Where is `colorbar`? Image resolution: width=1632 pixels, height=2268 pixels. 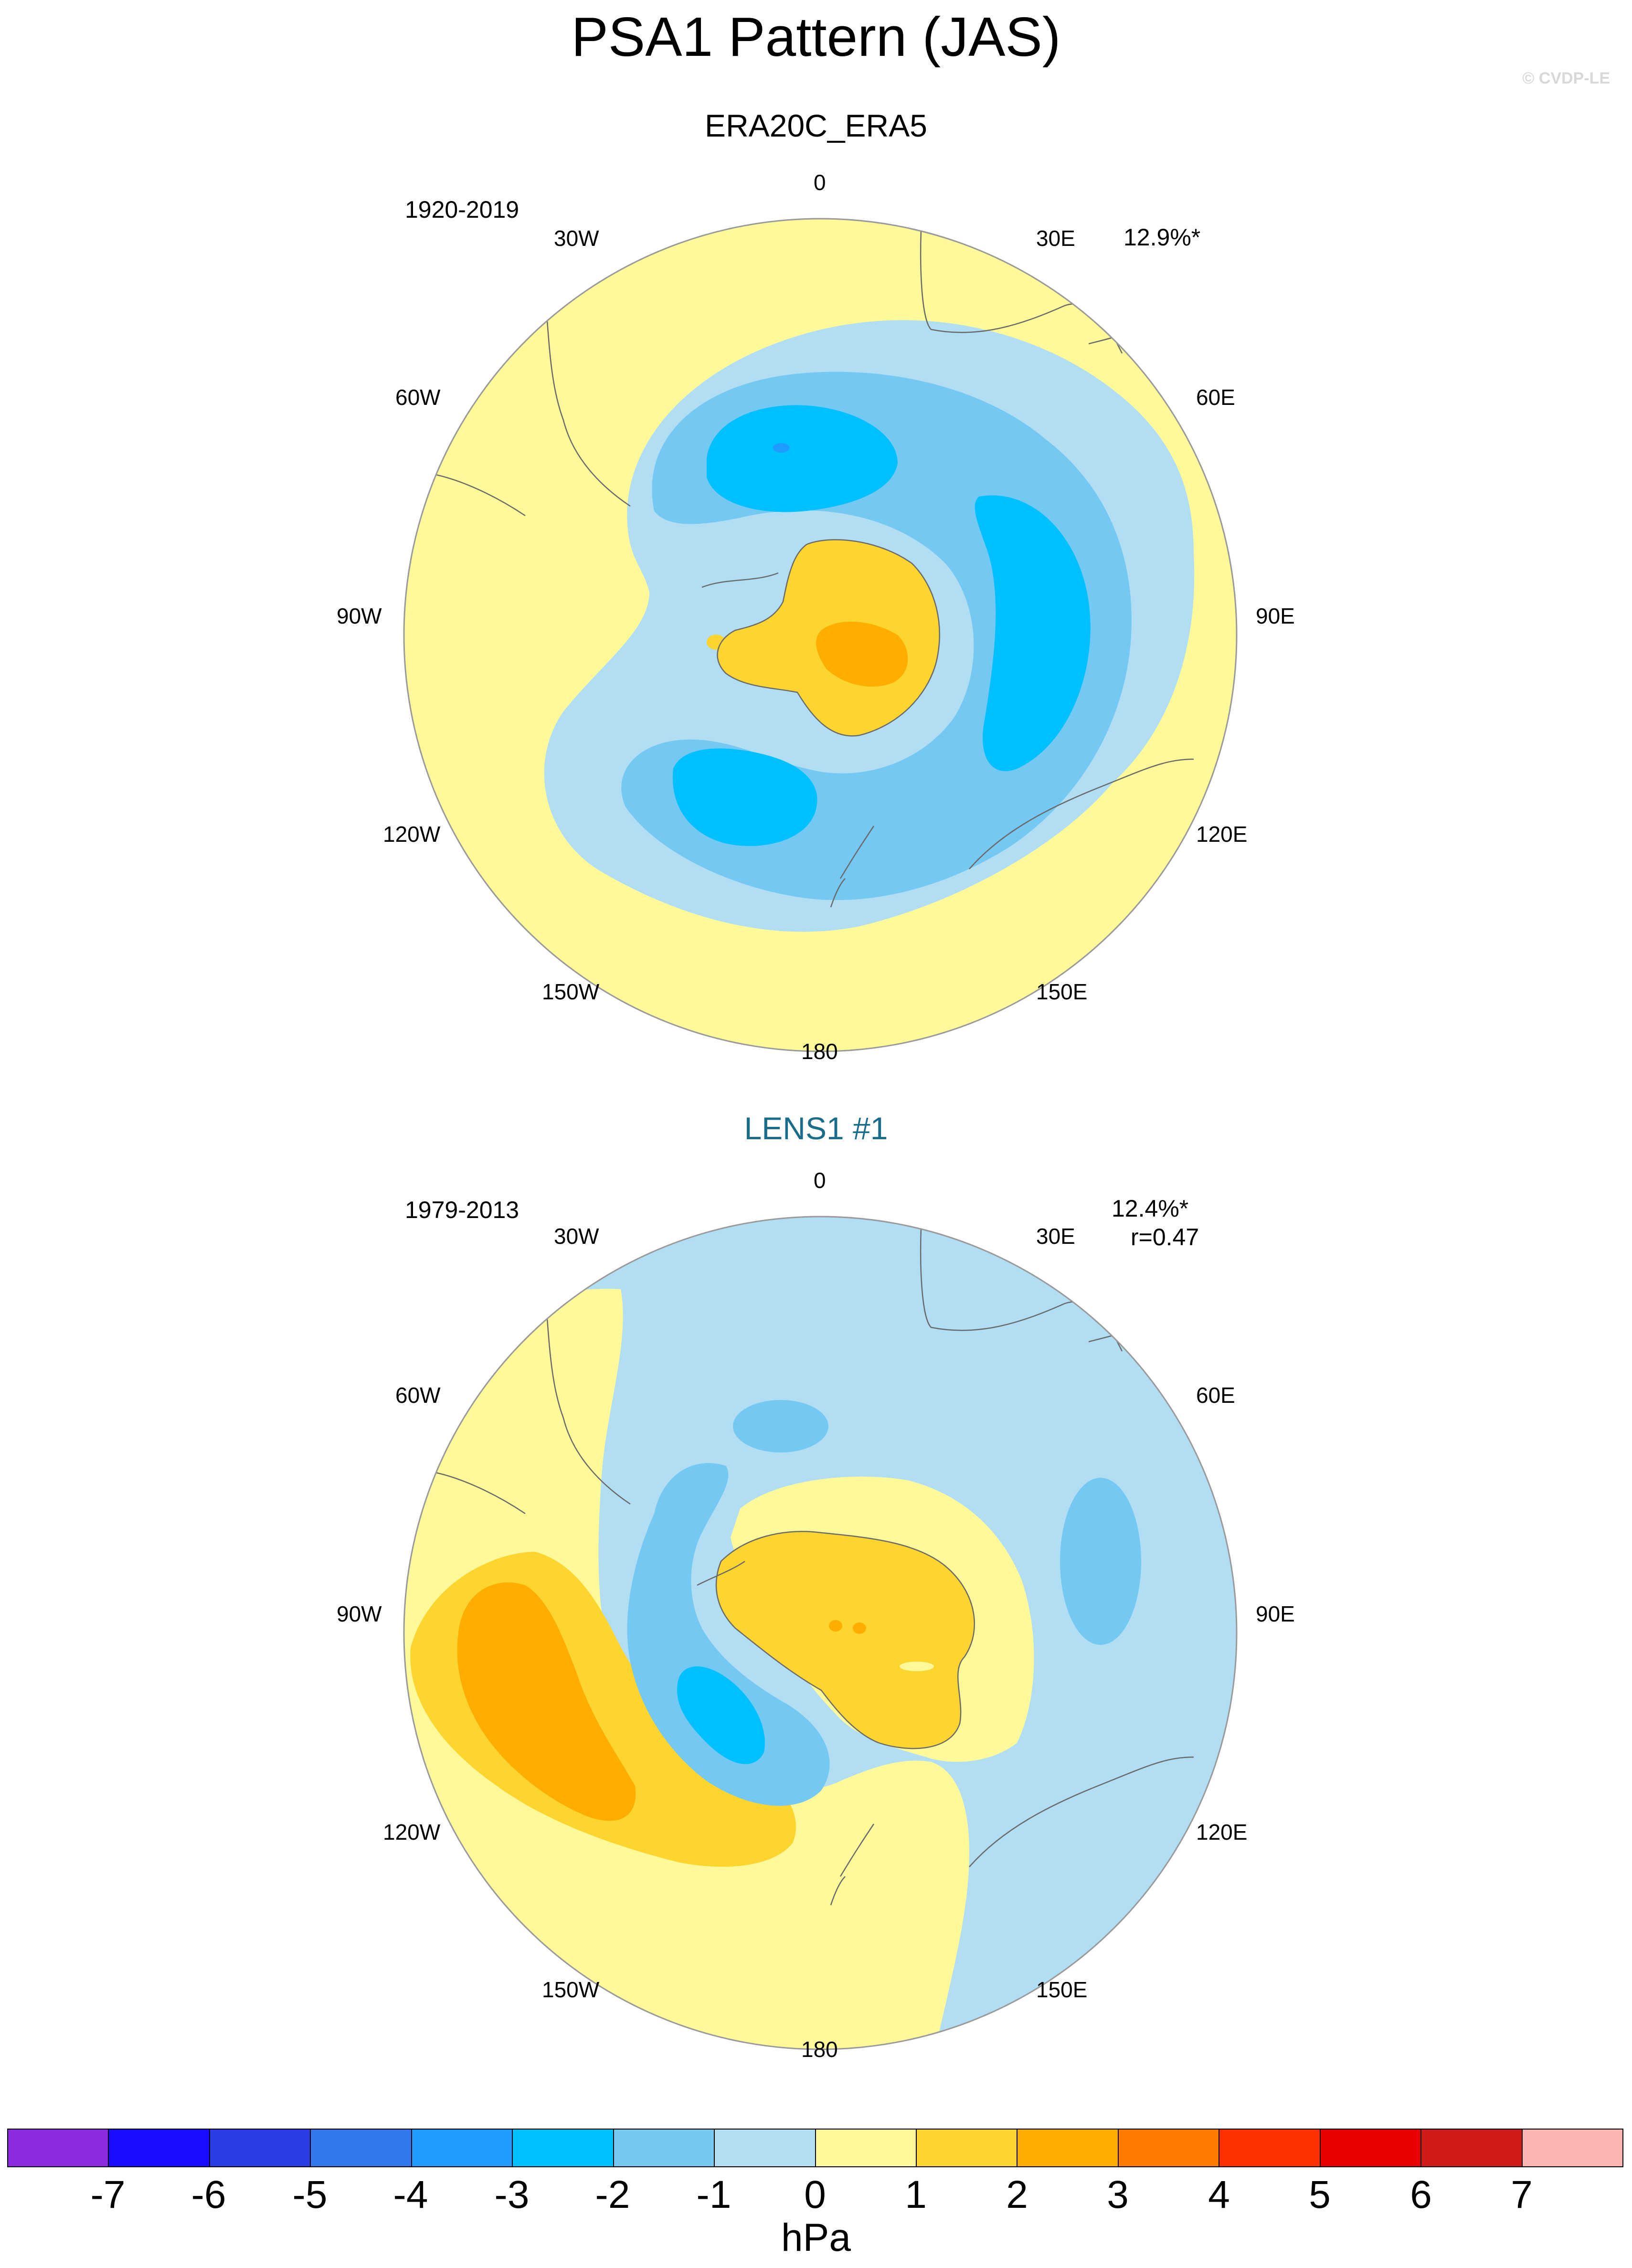 colorbar is located at coordinates (815, 2148).